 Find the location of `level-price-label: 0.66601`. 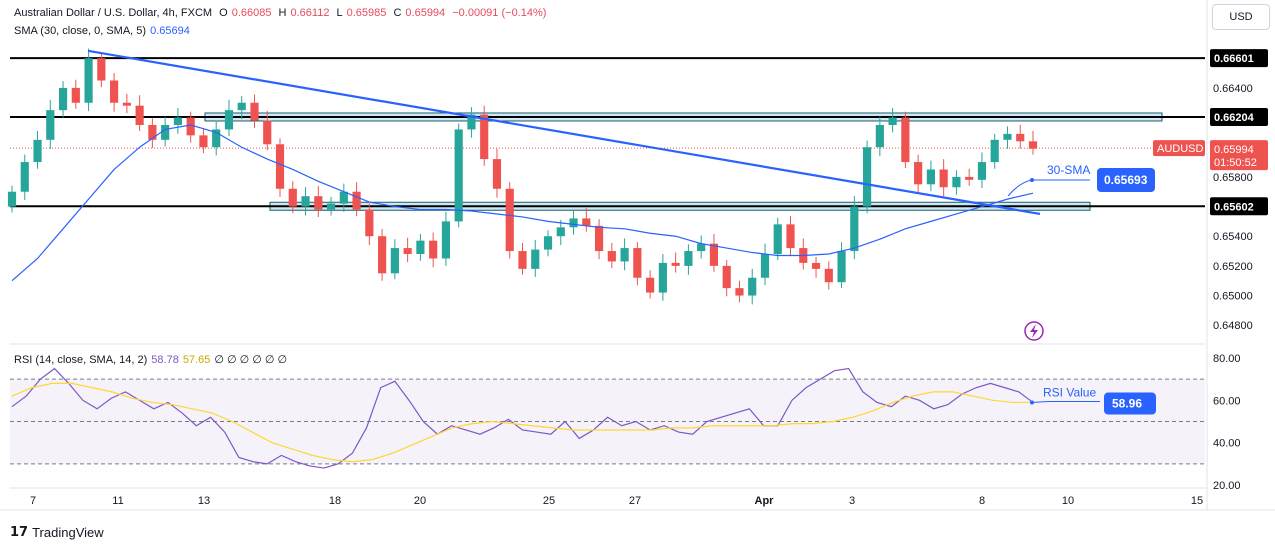

level-price-label: 0.66601 is located at coordinates (1234, 59).